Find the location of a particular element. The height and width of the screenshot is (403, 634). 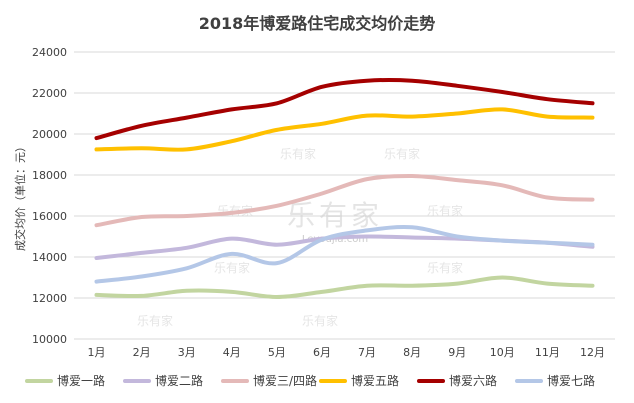

y-axis-title: 成交均价（单位：元） is located at coordinates (20, 196).